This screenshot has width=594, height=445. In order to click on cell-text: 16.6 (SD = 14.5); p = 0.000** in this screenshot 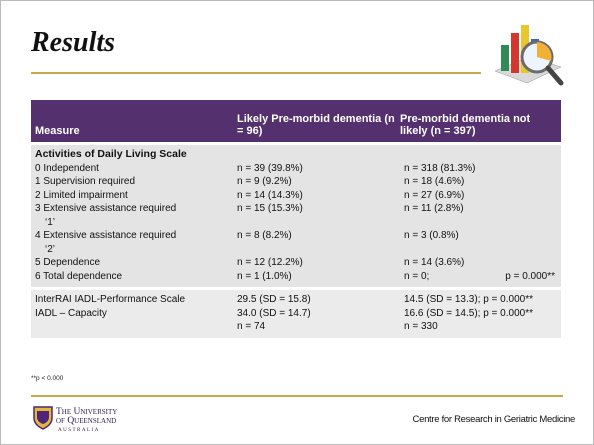, I will do `click(468, 313)`.